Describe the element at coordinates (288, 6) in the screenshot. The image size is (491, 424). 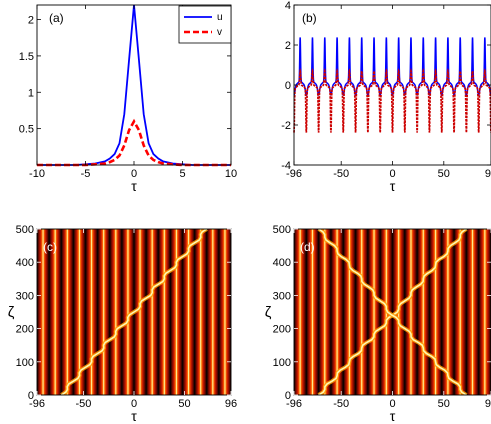
I see `y-tick-label: 4` at that location.